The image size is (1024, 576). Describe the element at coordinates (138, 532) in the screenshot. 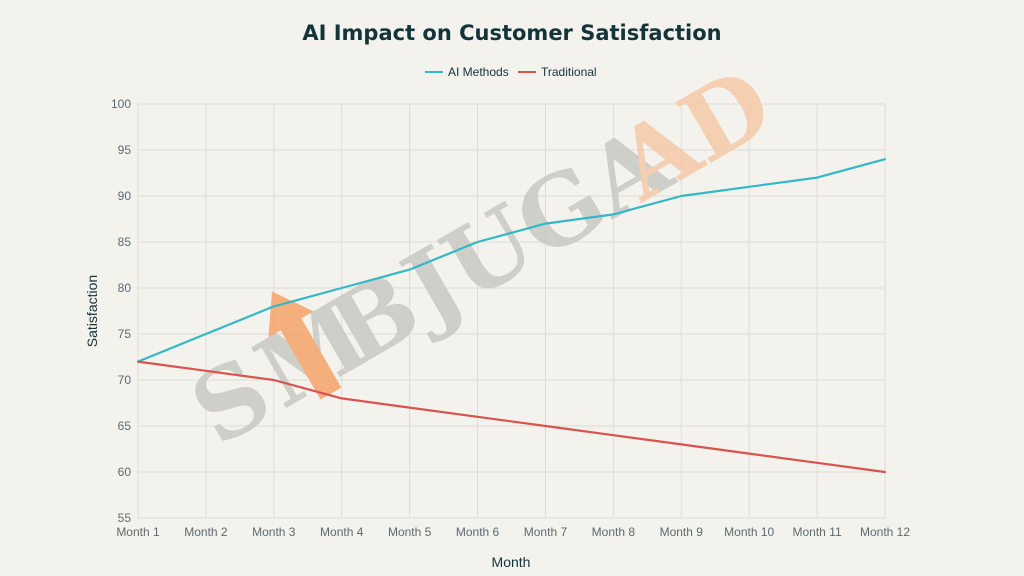

I see `x-tick-label-month-1: Month 1` at that location.